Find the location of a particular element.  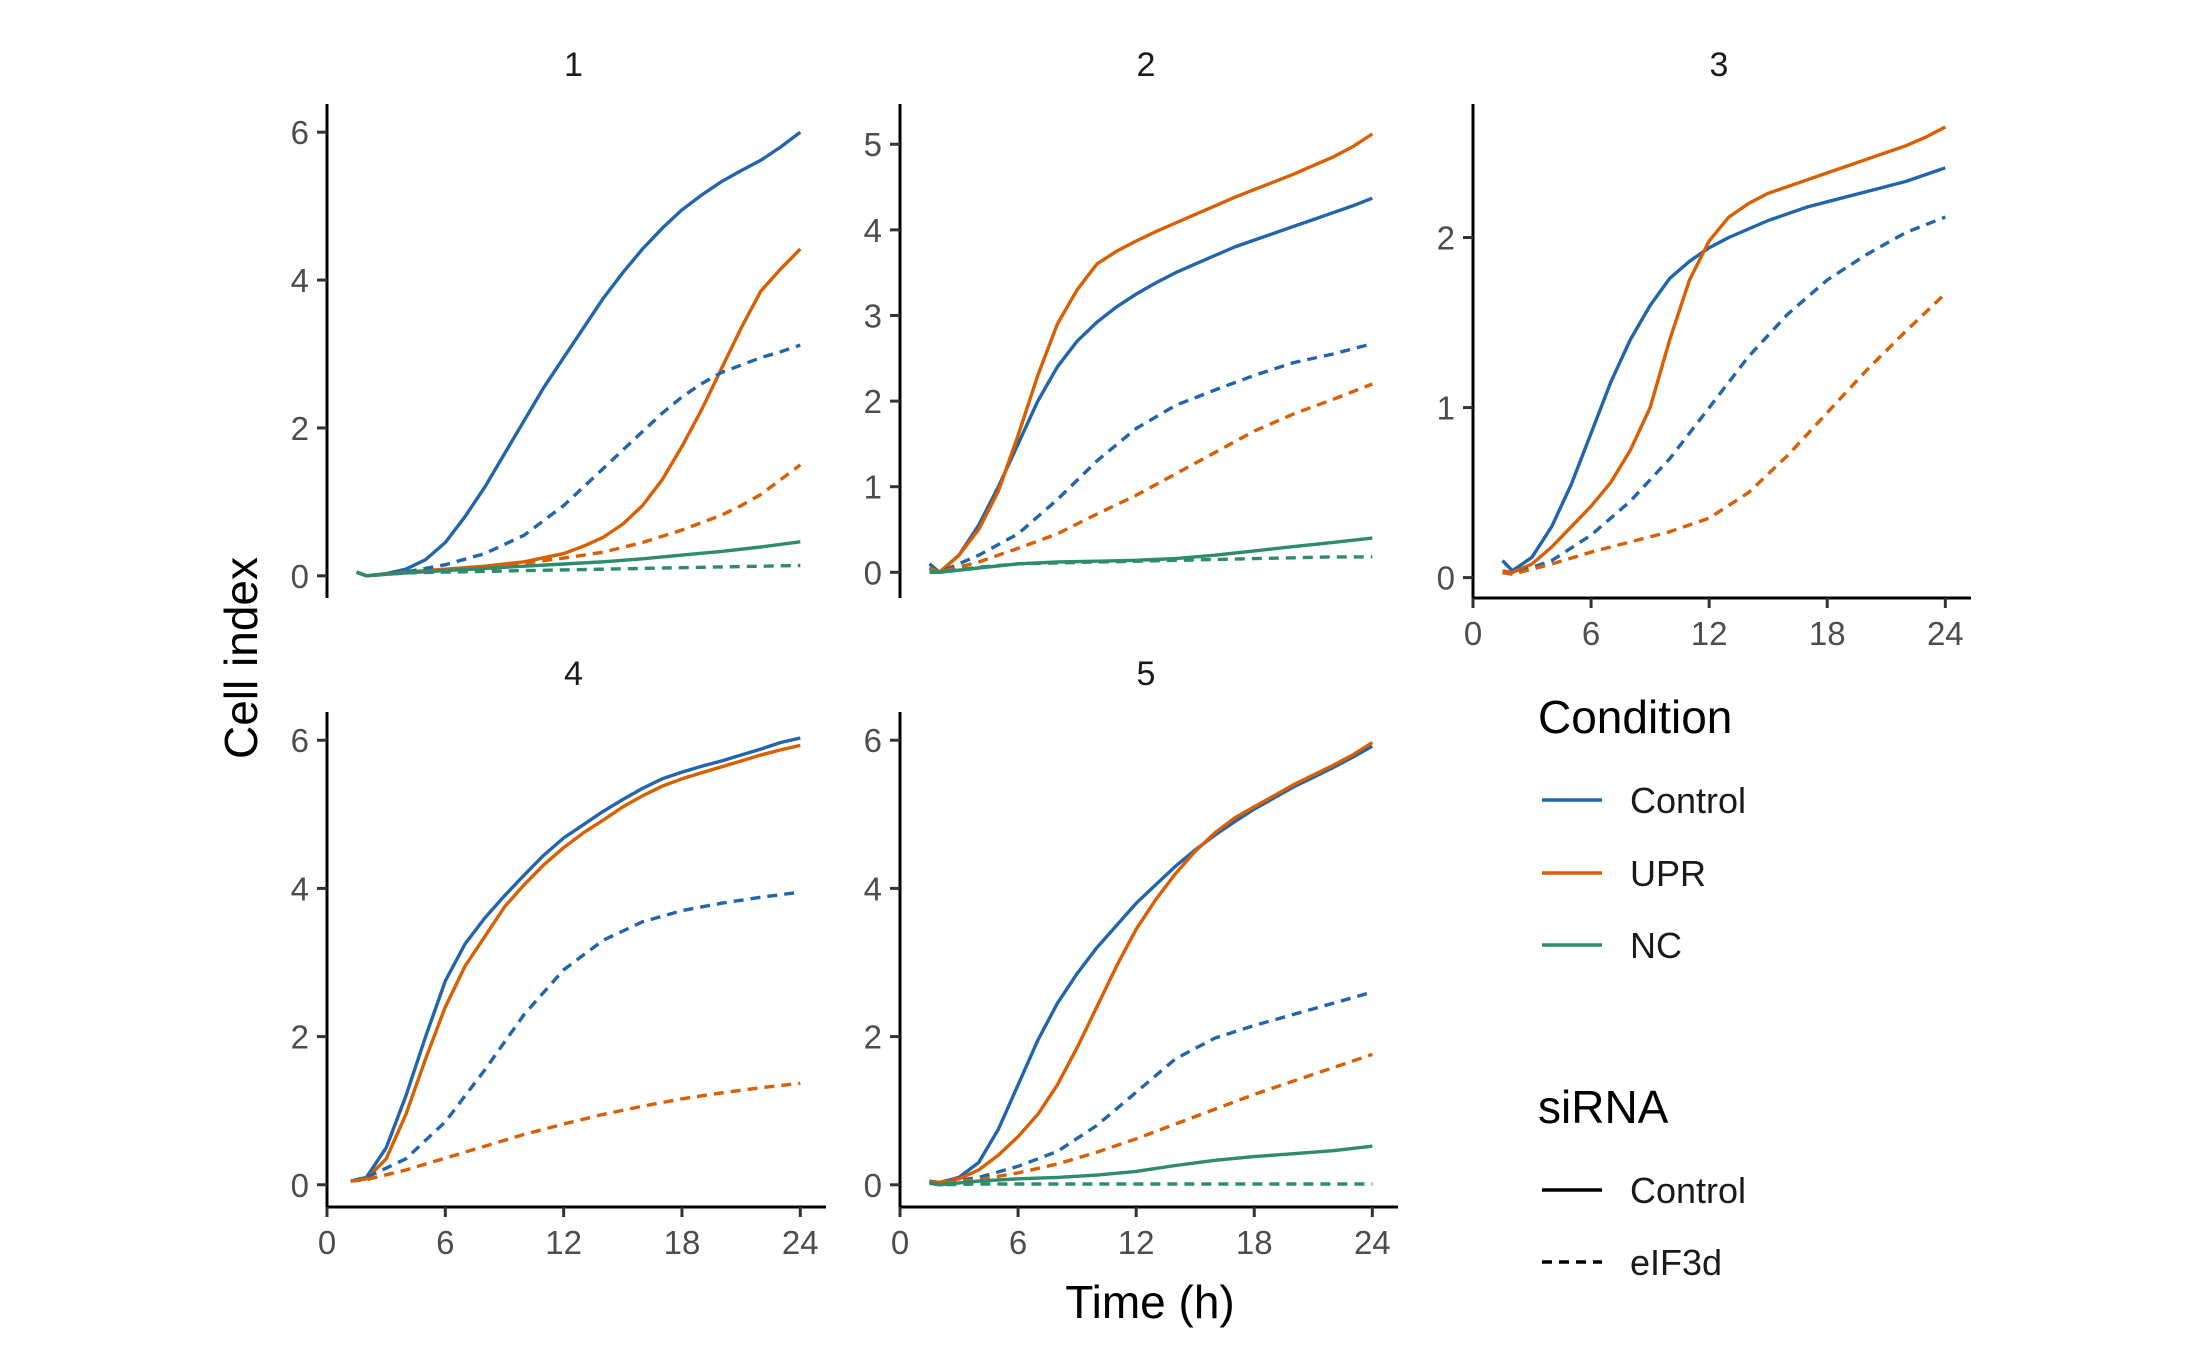

panel-3-y-tick-label: 1 is located at coordinates (1446, 408).